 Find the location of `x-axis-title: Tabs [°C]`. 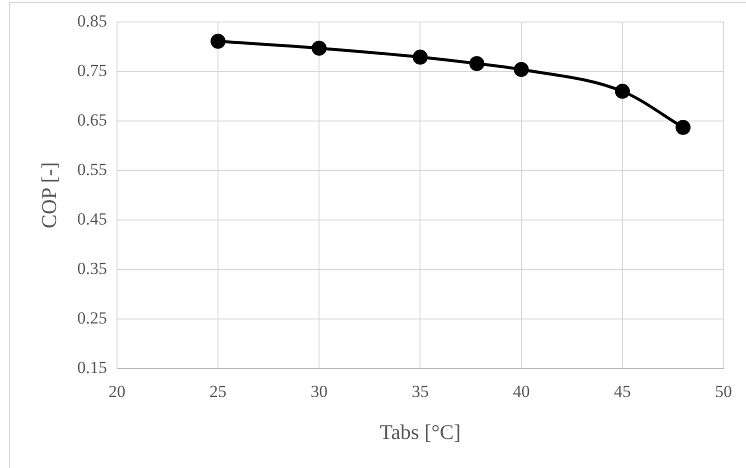

x-axis-title: Tabs [°C] is located at coordinates (420, 432).